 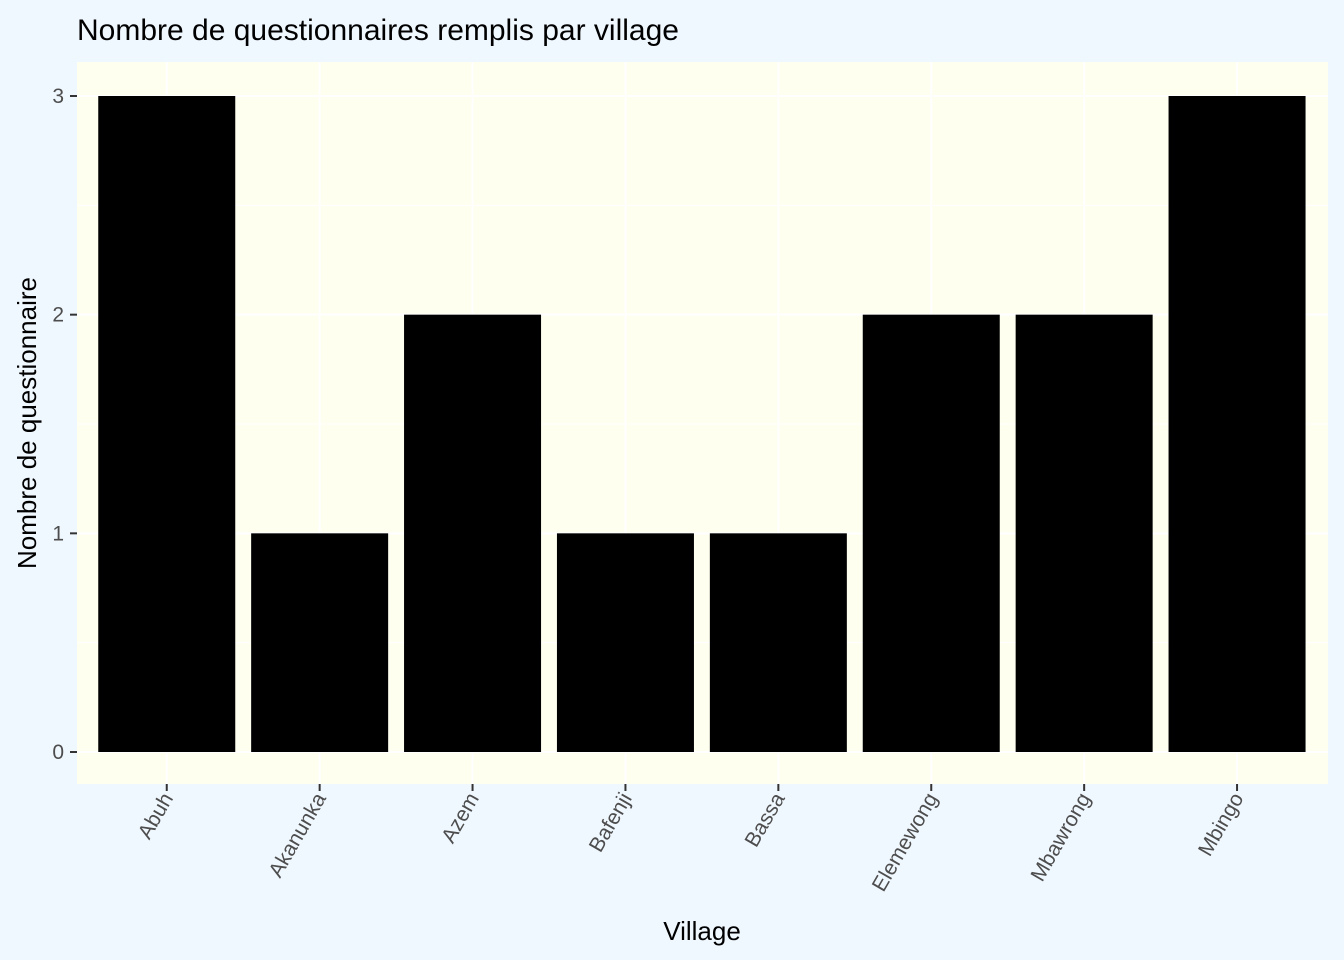 I want to click on bar-bassa, so click(x=778, y=642).